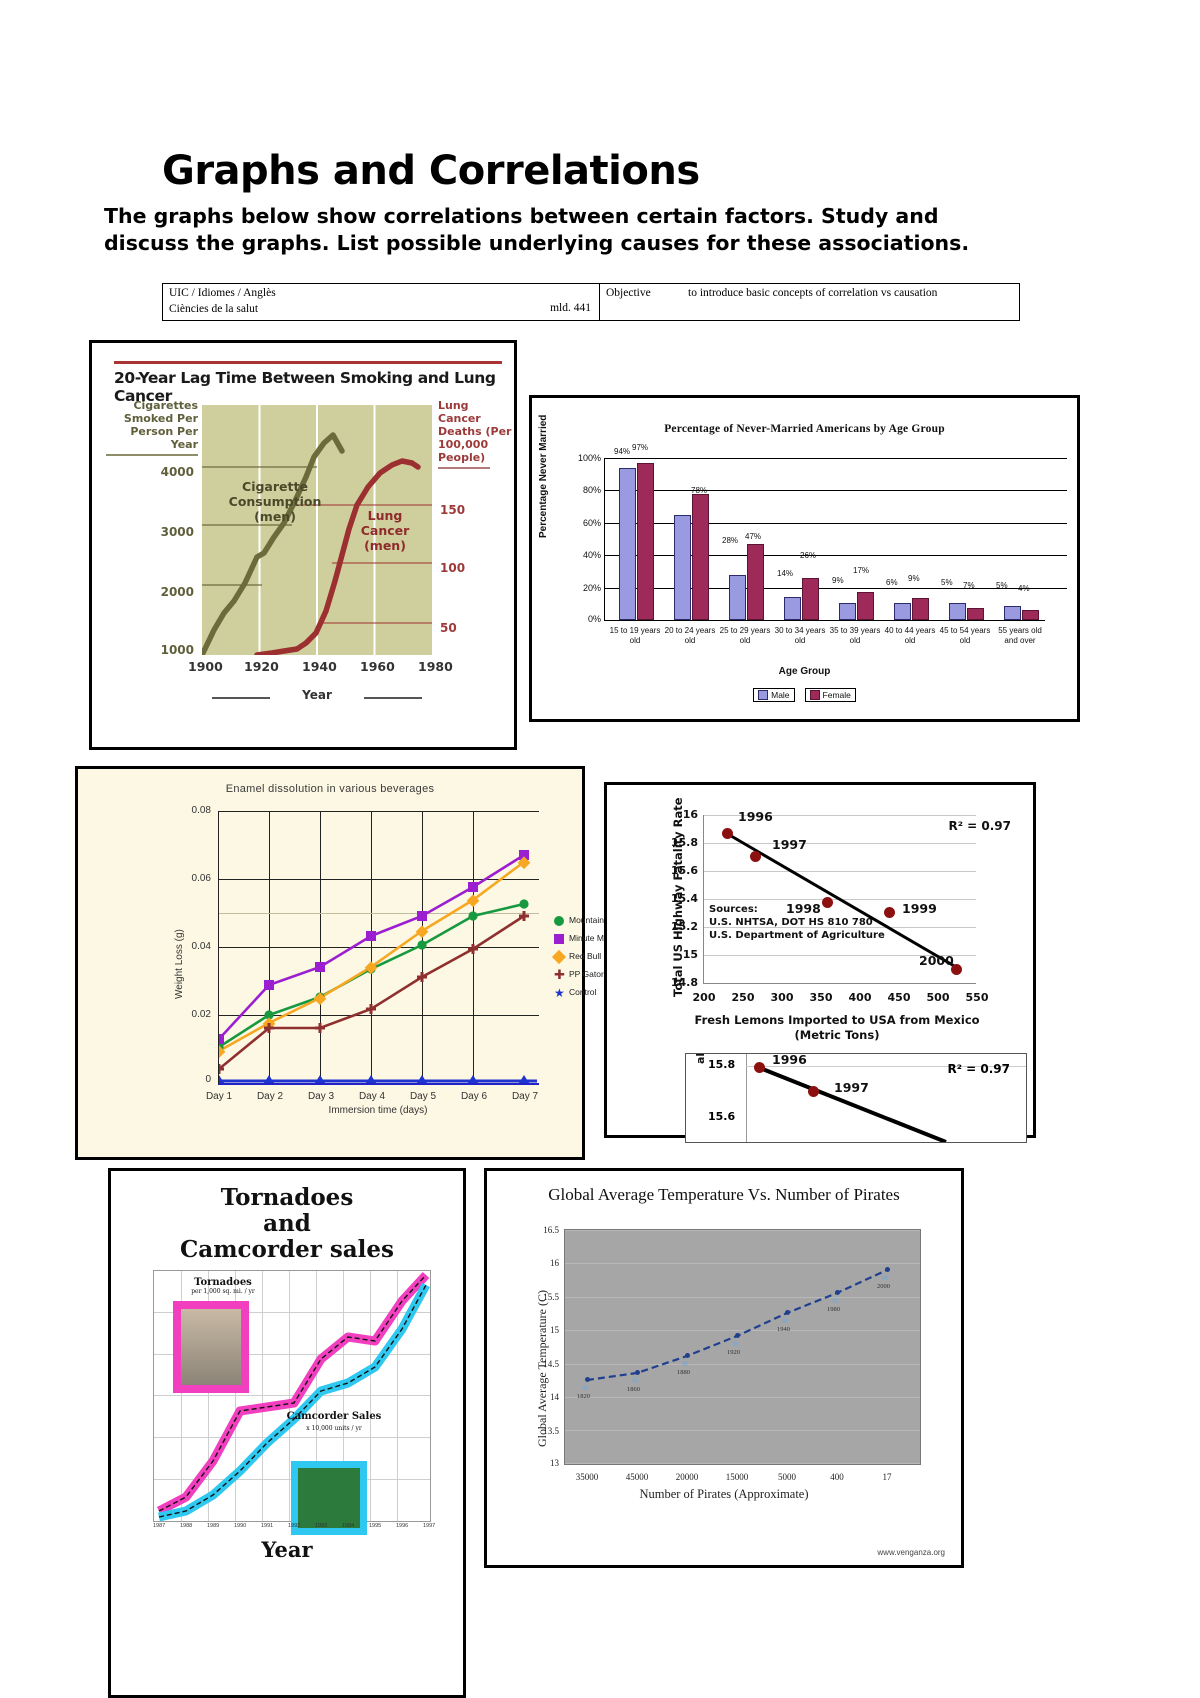 The width and height of the screenshot is (1200, 1698). I want to click on y-left-tick: 4000, so click(177, 472).